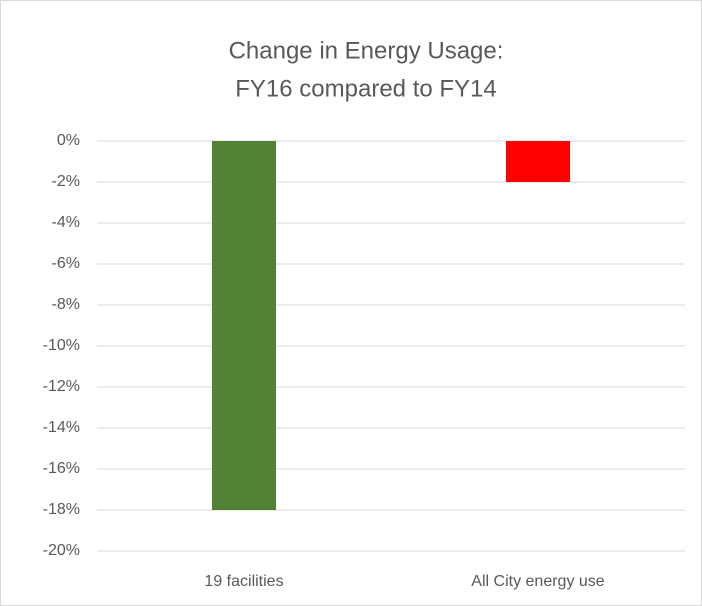 The height and width of the screenshot is (606, 702). Describe the element at coordinates (365, 88) in the screenshot. I see `chart-title: FY16 compared to FY14` at that location.